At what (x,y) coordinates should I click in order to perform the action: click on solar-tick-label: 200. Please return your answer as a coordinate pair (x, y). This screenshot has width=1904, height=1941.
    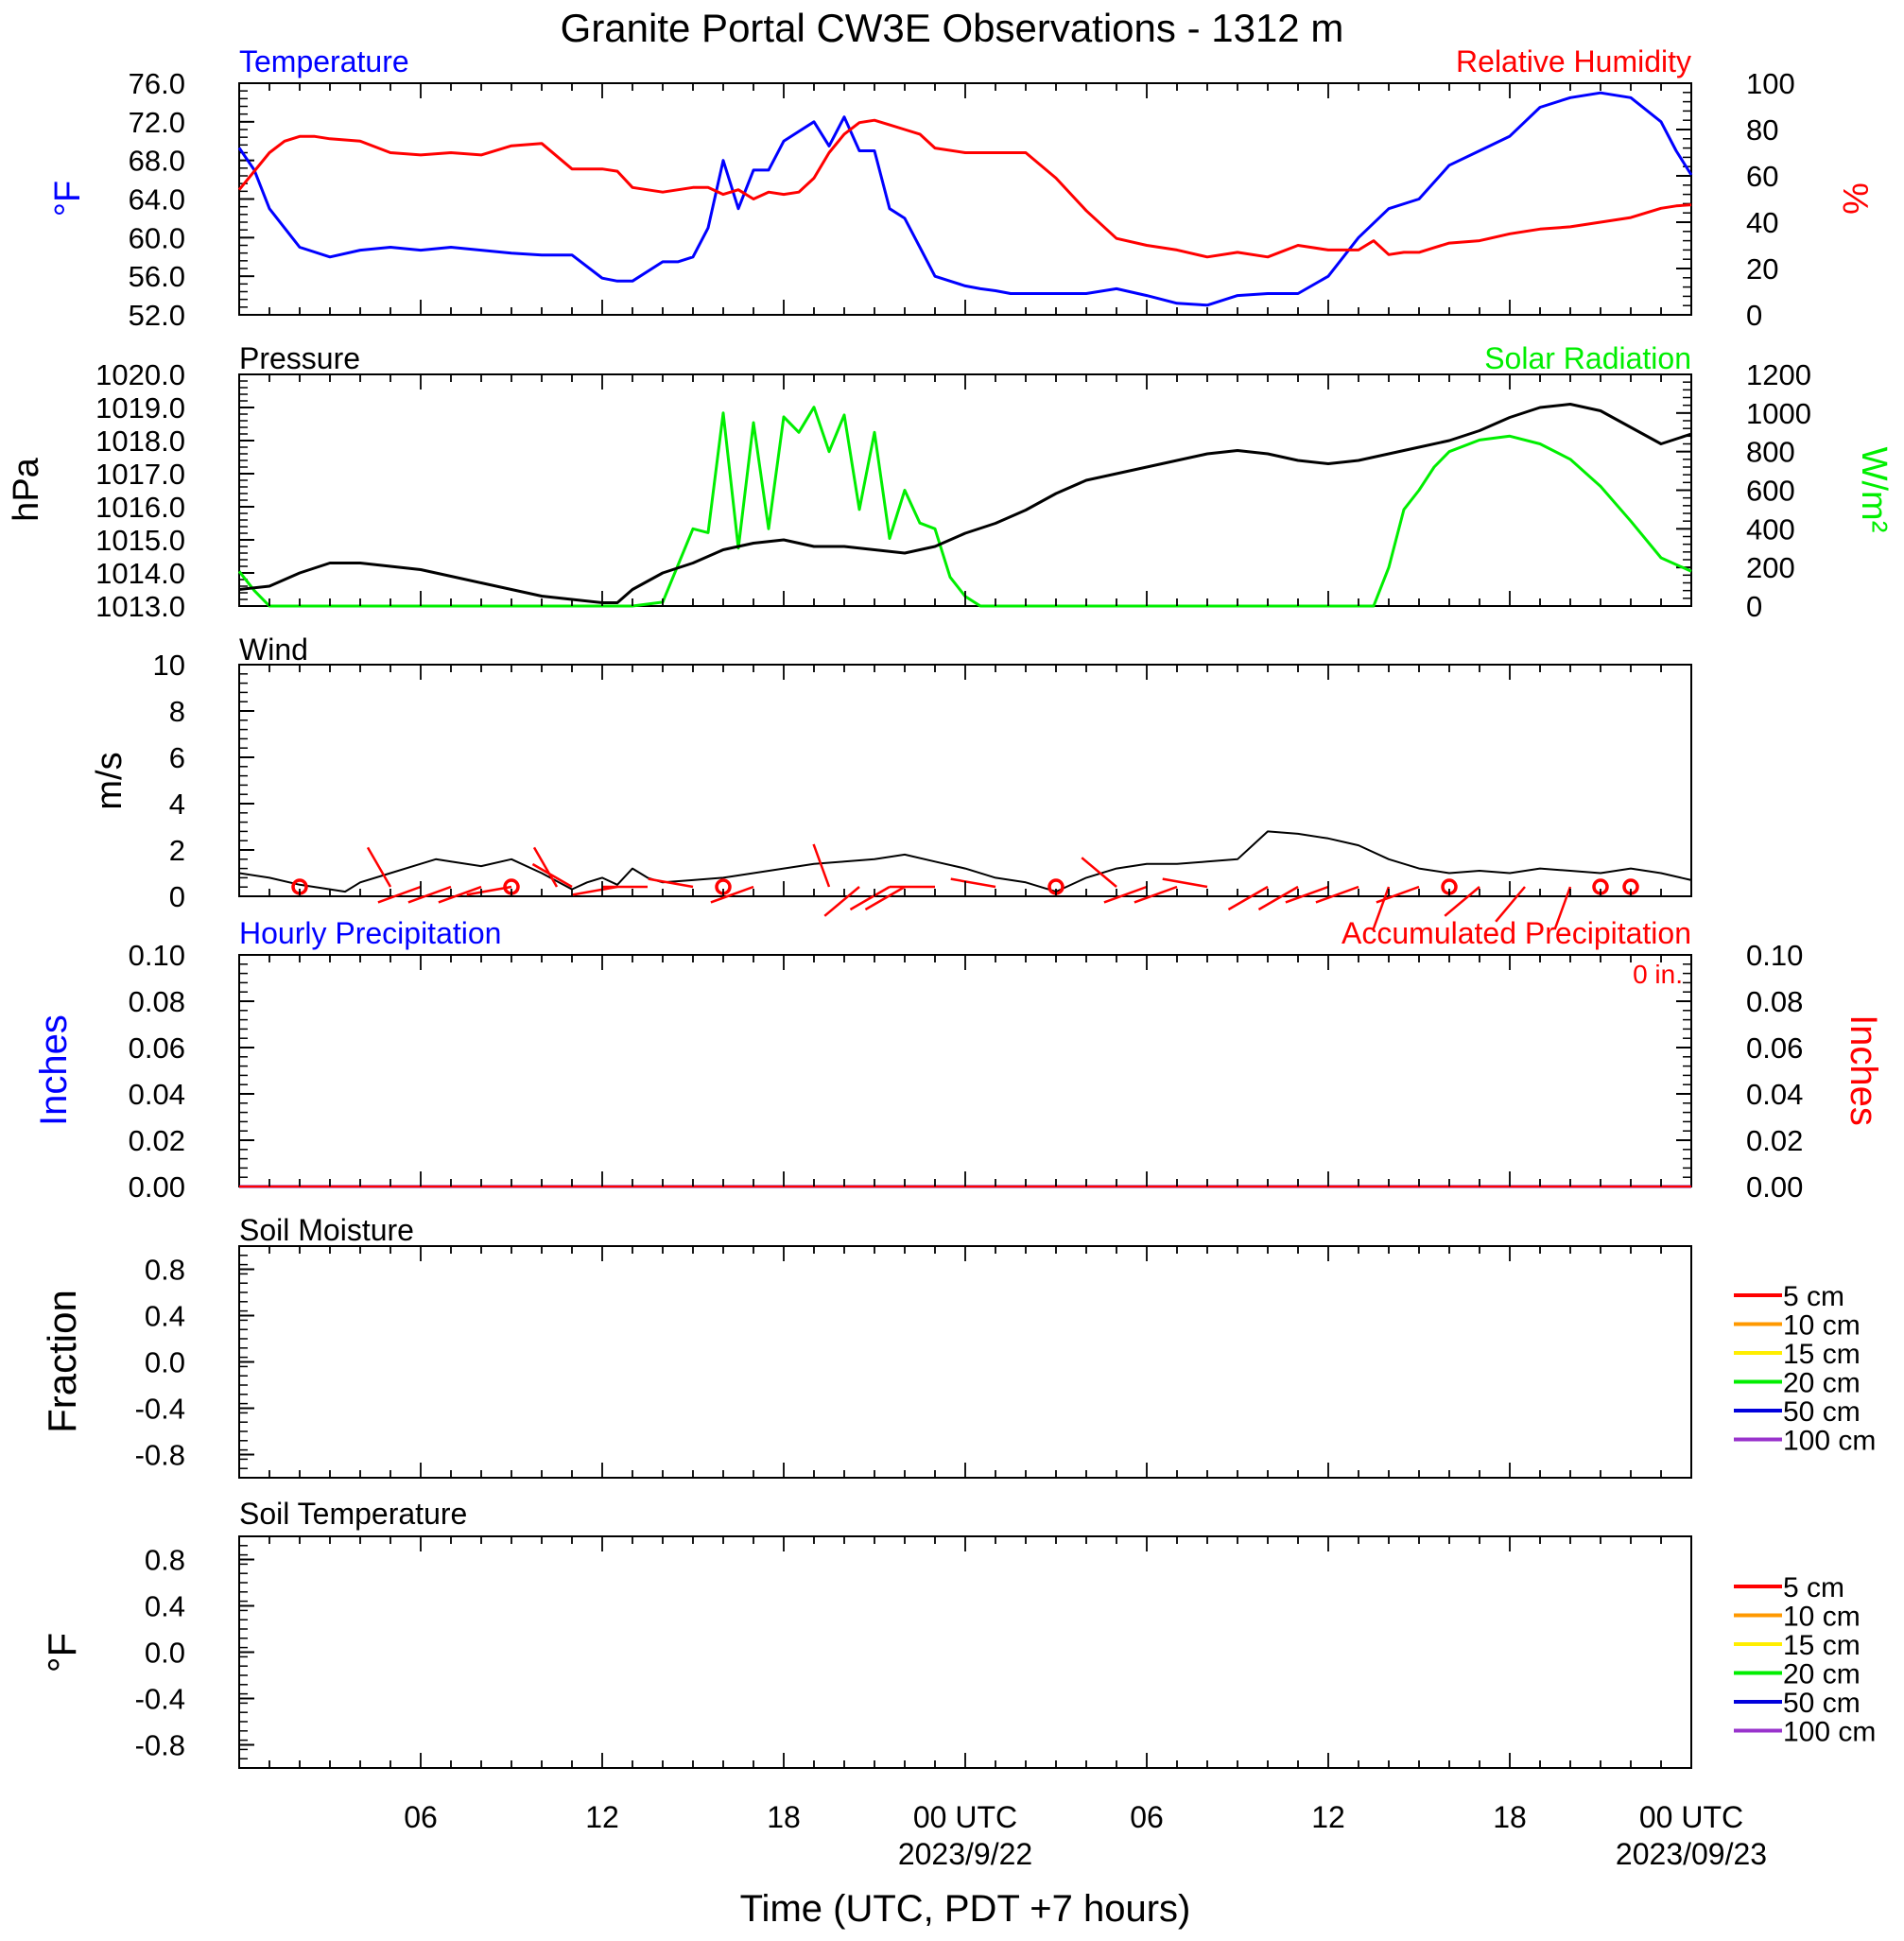
    Looking at the image, I should click on (1770, 567).